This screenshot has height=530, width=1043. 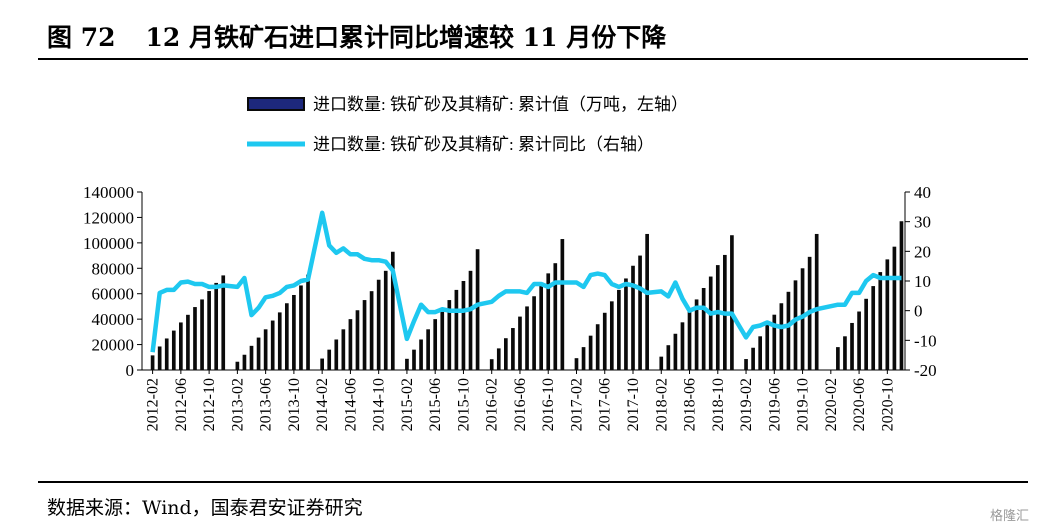 I want to click on x-tick-label: 2013-06, so click(x=266, y=404).